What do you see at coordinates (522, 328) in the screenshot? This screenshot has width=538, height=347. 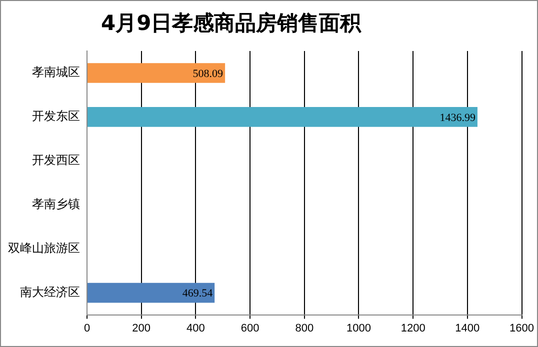 I see `x-tick-label: 1600` at bounding box center [522, 328].